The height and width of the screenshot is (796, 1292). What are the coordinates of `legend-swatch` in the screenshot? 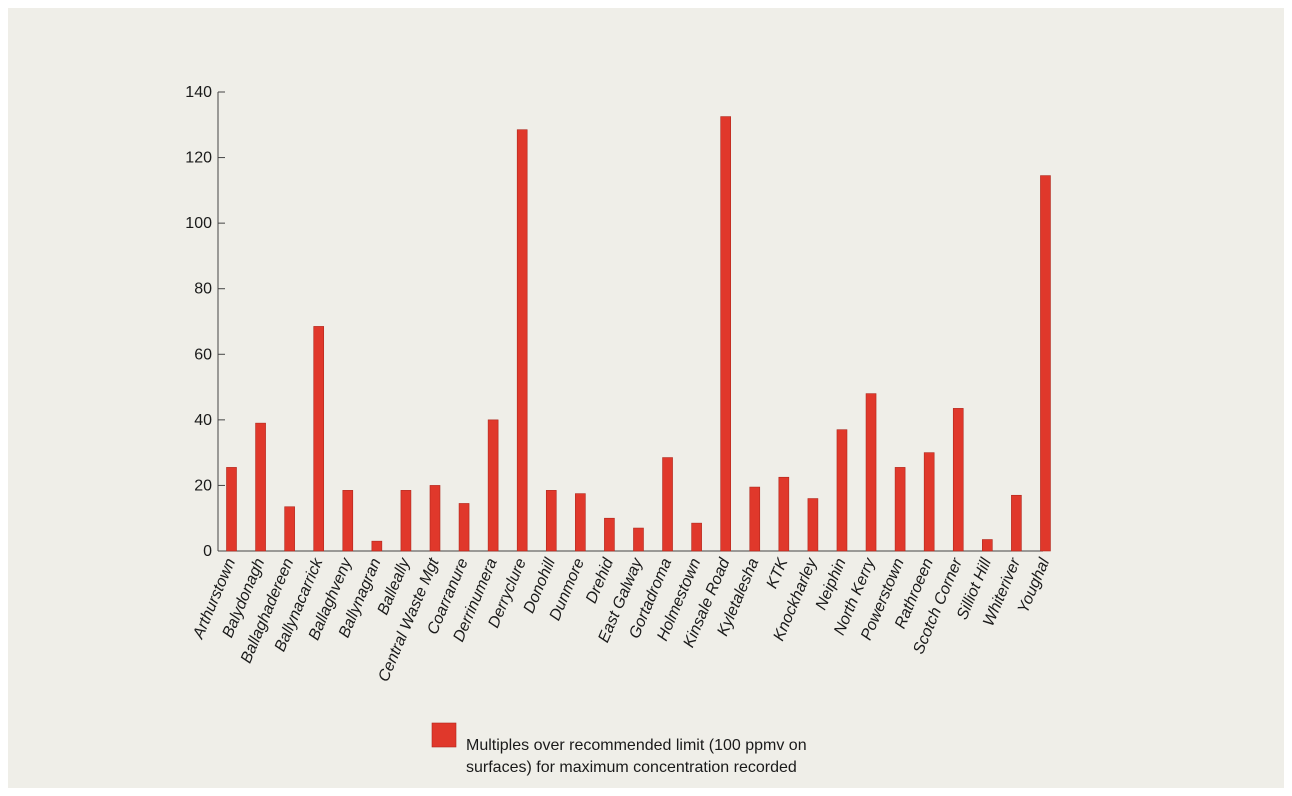 It's located at (444, 735).